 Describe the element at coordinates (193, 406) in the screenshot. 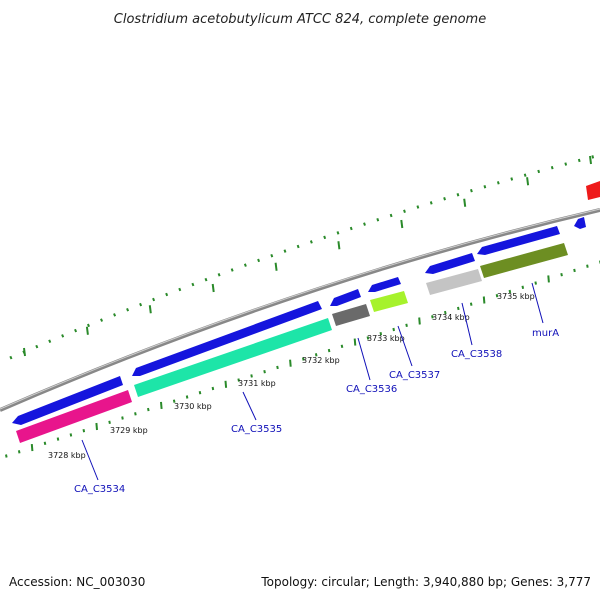

I see `tick-label: 3730 kbp` at that location.